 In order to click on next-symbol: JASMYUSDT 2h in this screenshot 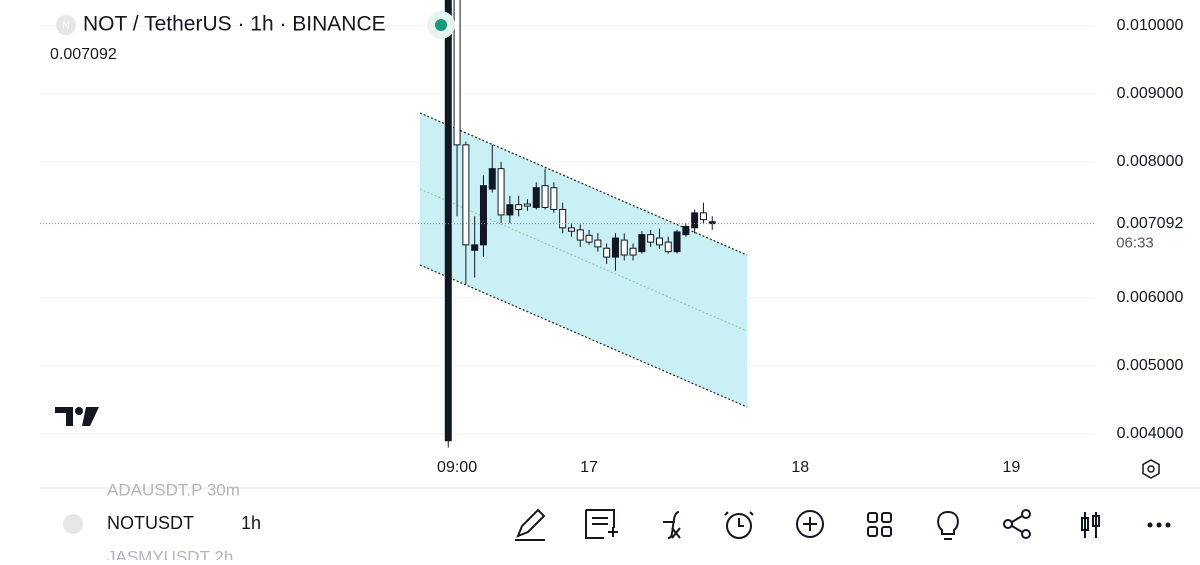, I will do `click(170, 553)`.